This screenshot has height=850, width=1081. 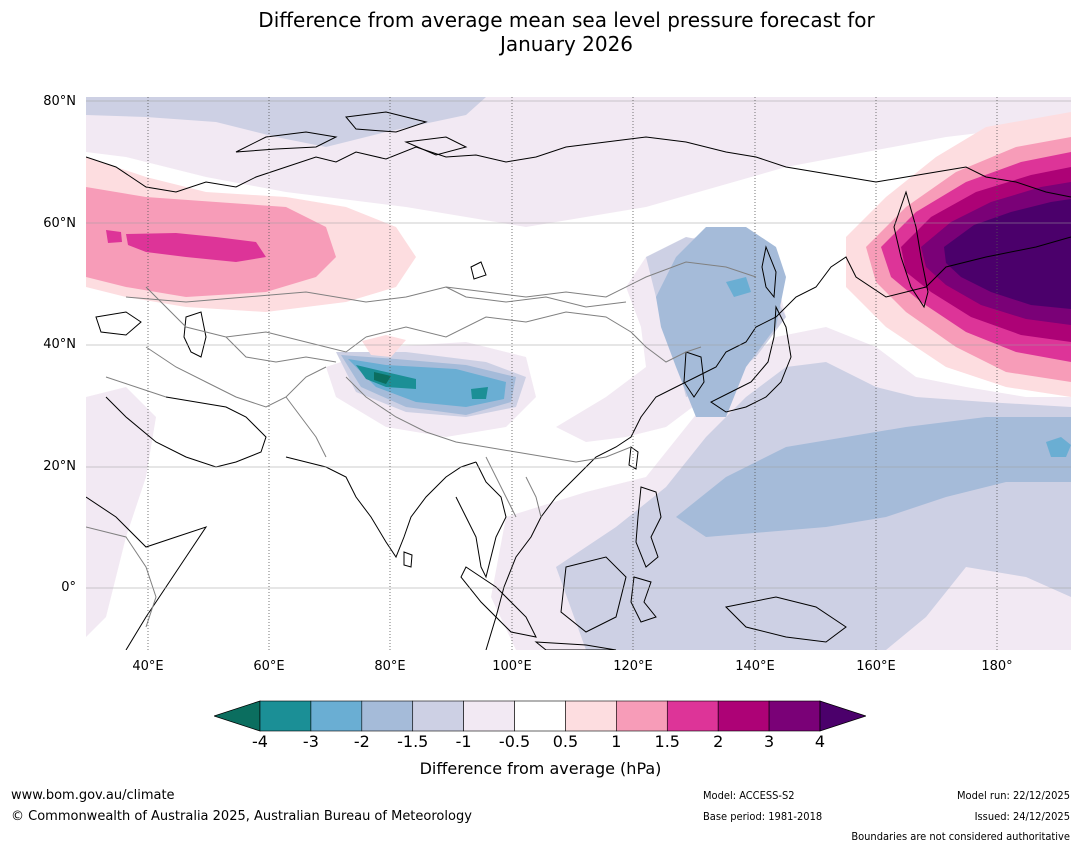 I want to click on coastline-black-sea, so click(x=118, y=323).